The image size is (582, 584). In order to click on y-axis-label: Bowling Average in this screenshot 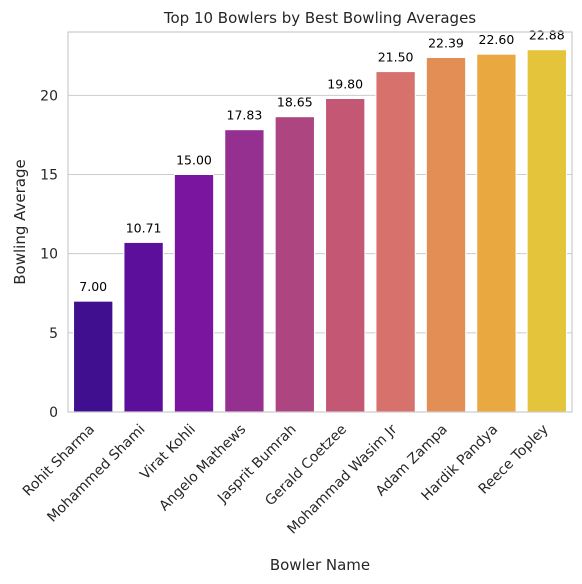, I will do `click(20, 221)`.